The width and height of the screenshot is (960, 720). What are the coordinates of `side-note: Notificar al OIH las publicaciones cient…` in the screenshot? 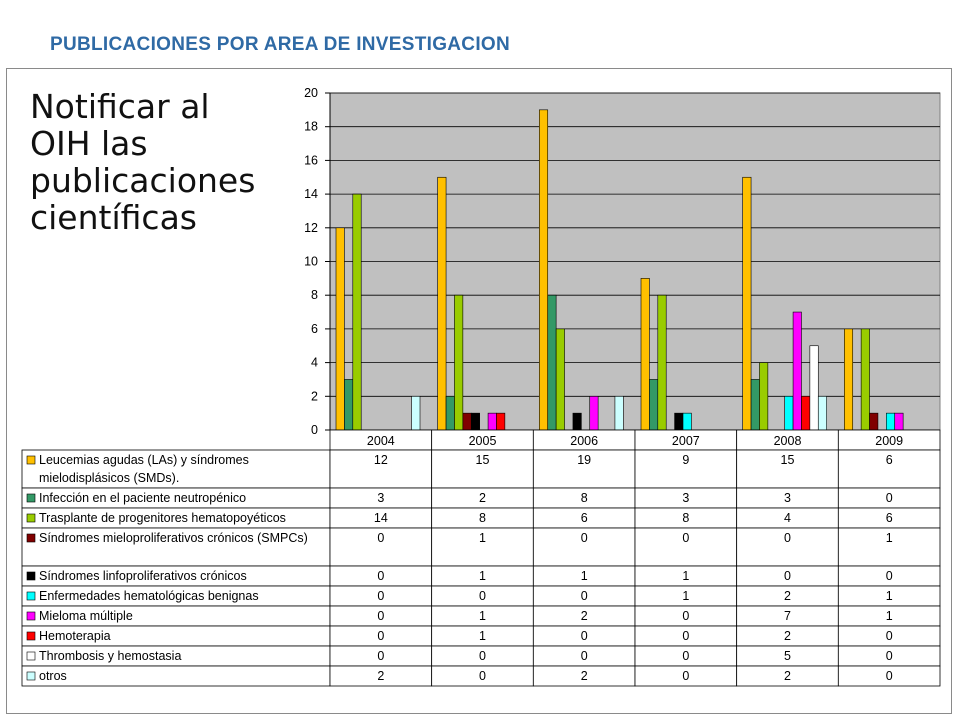 It's located at (143, 162).